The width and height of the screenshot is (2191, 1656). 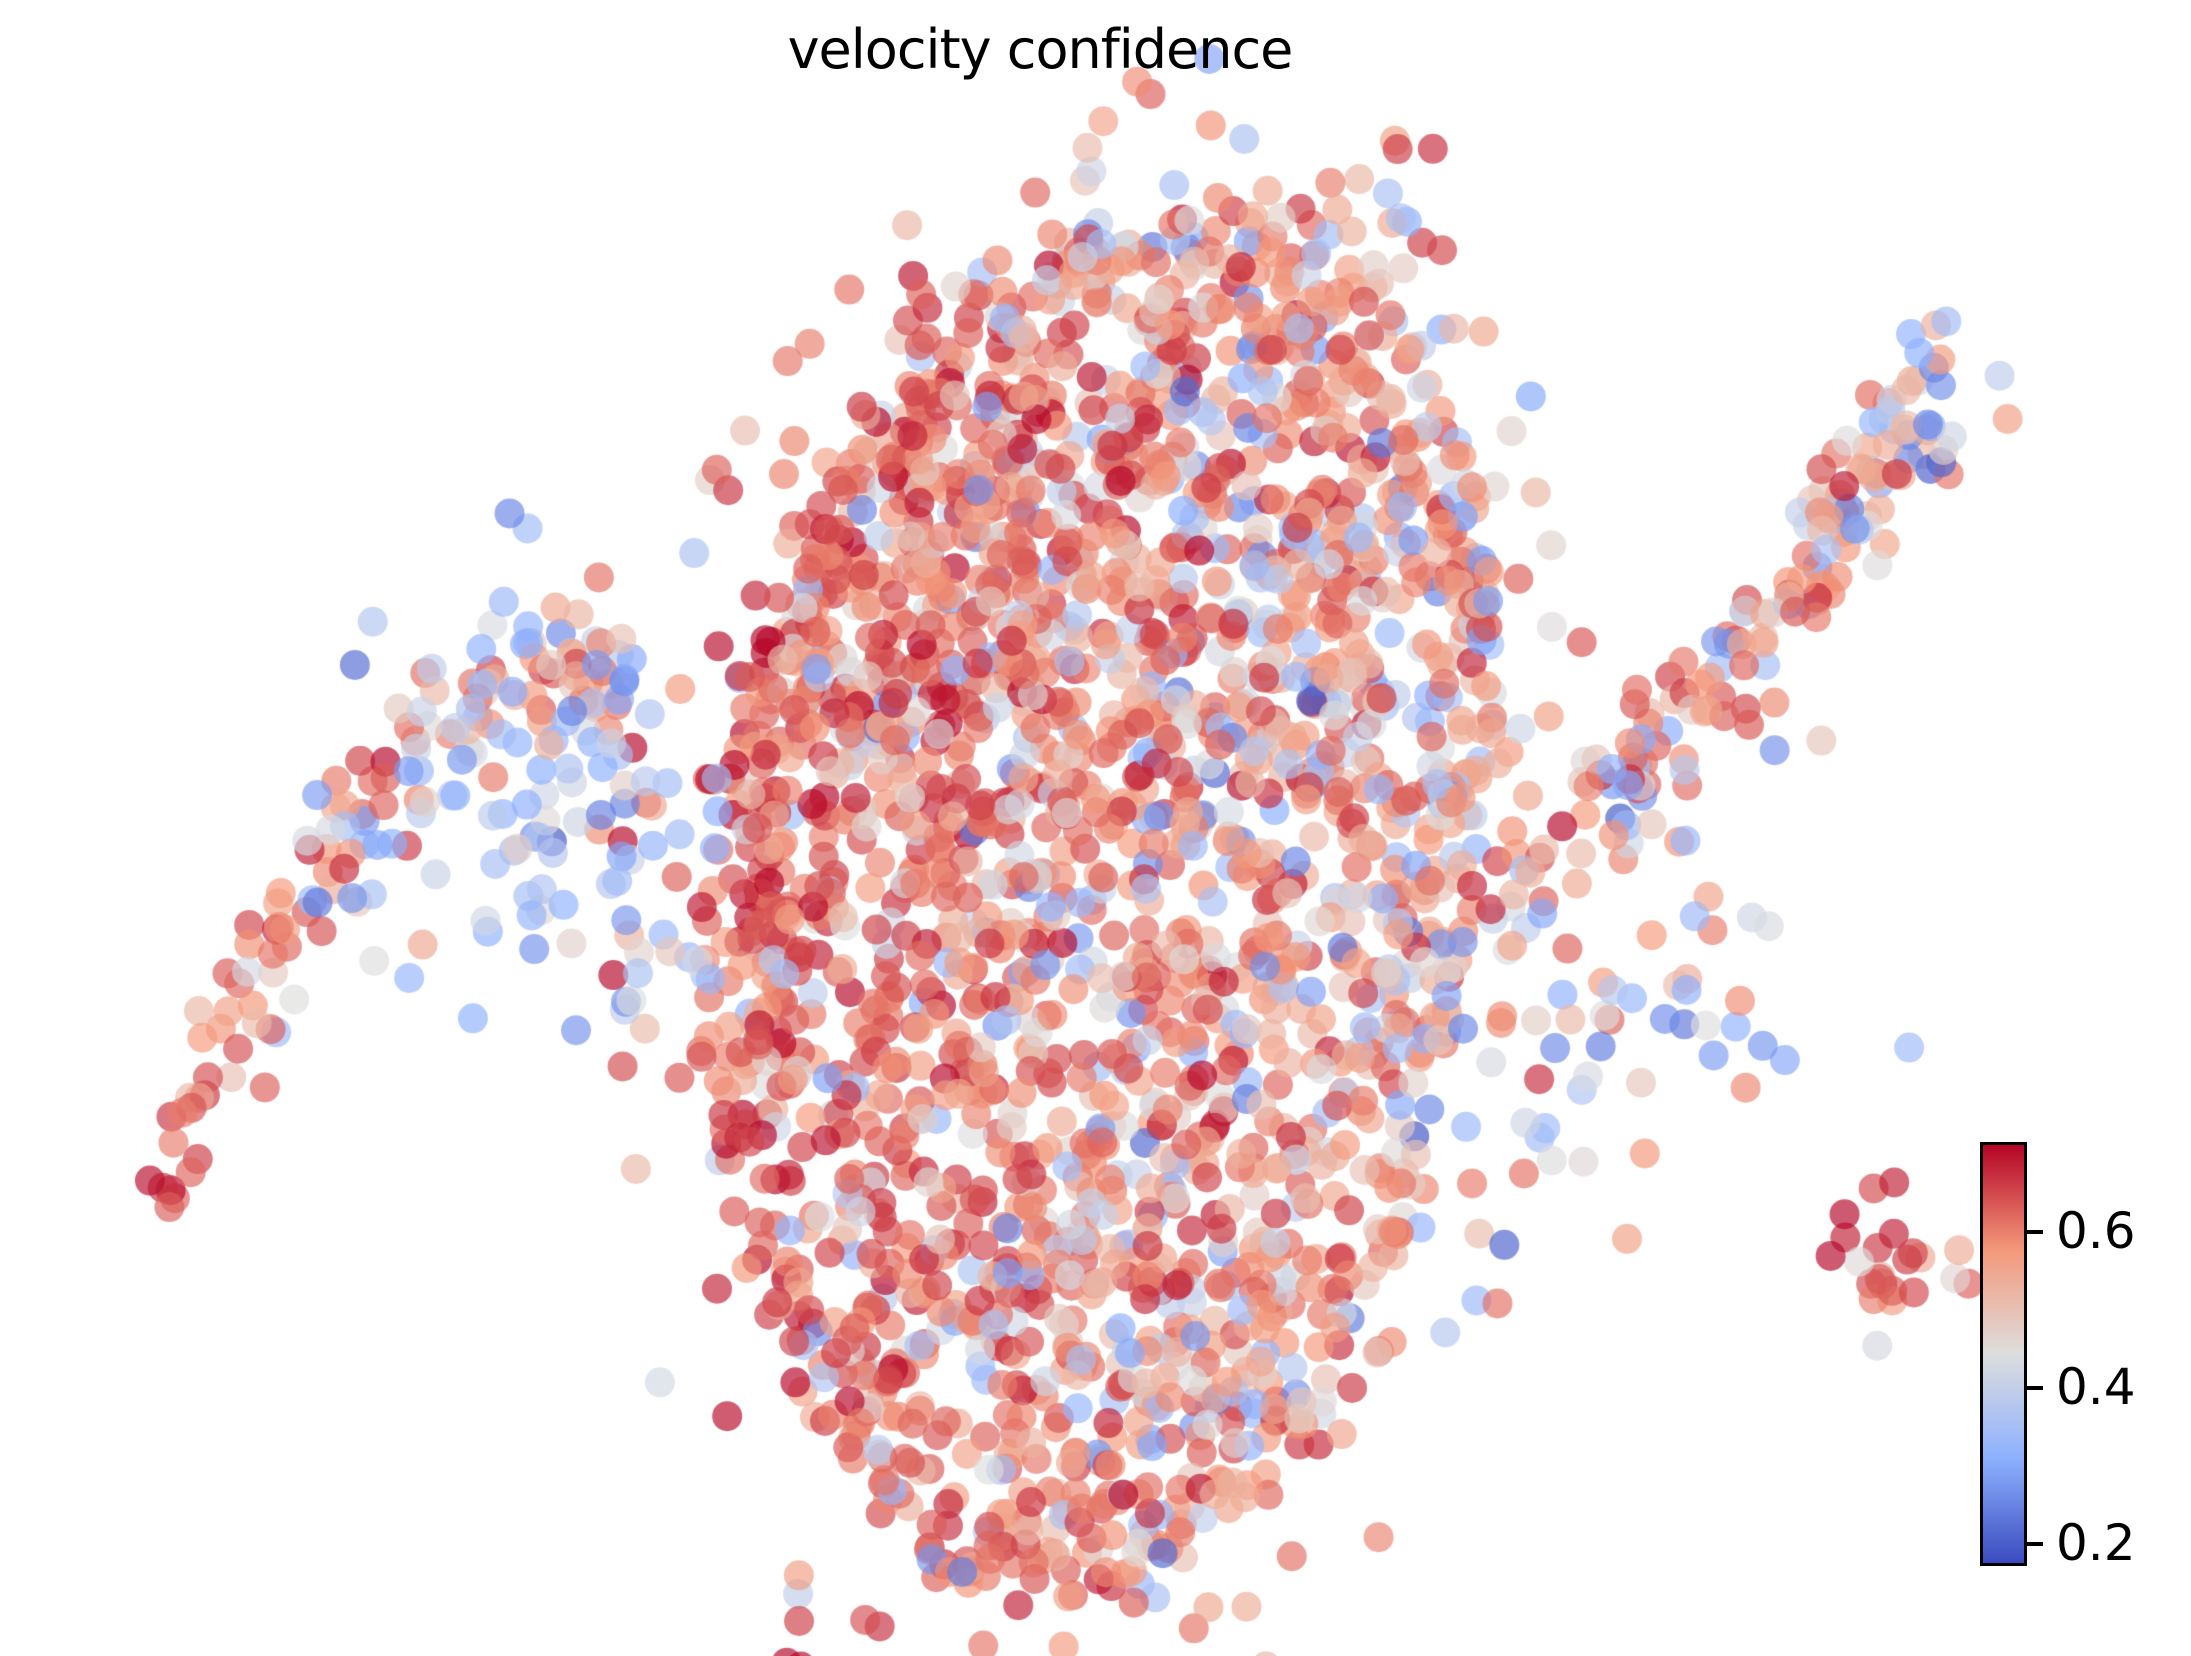 What do you see at coordinates (1040, 49) in the screenshot?
I see `plot-title: velocity confidence` at bounding box center [1040, 49].